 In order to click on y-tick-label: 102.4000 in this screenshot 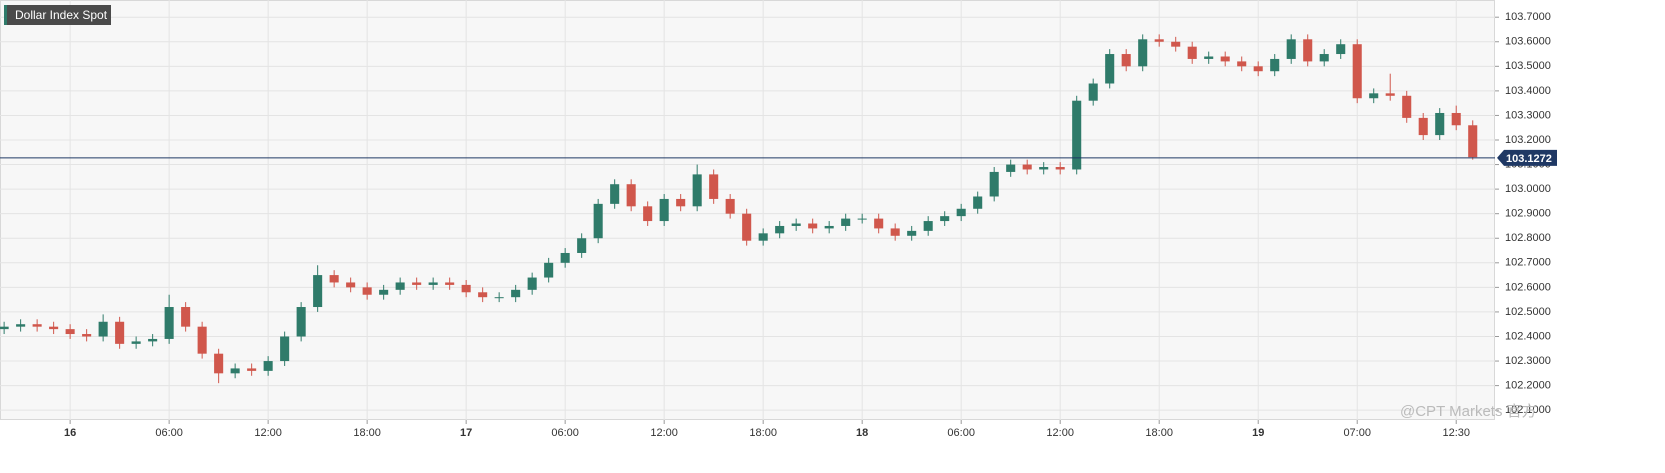, I will do `click(1528, 336)`.